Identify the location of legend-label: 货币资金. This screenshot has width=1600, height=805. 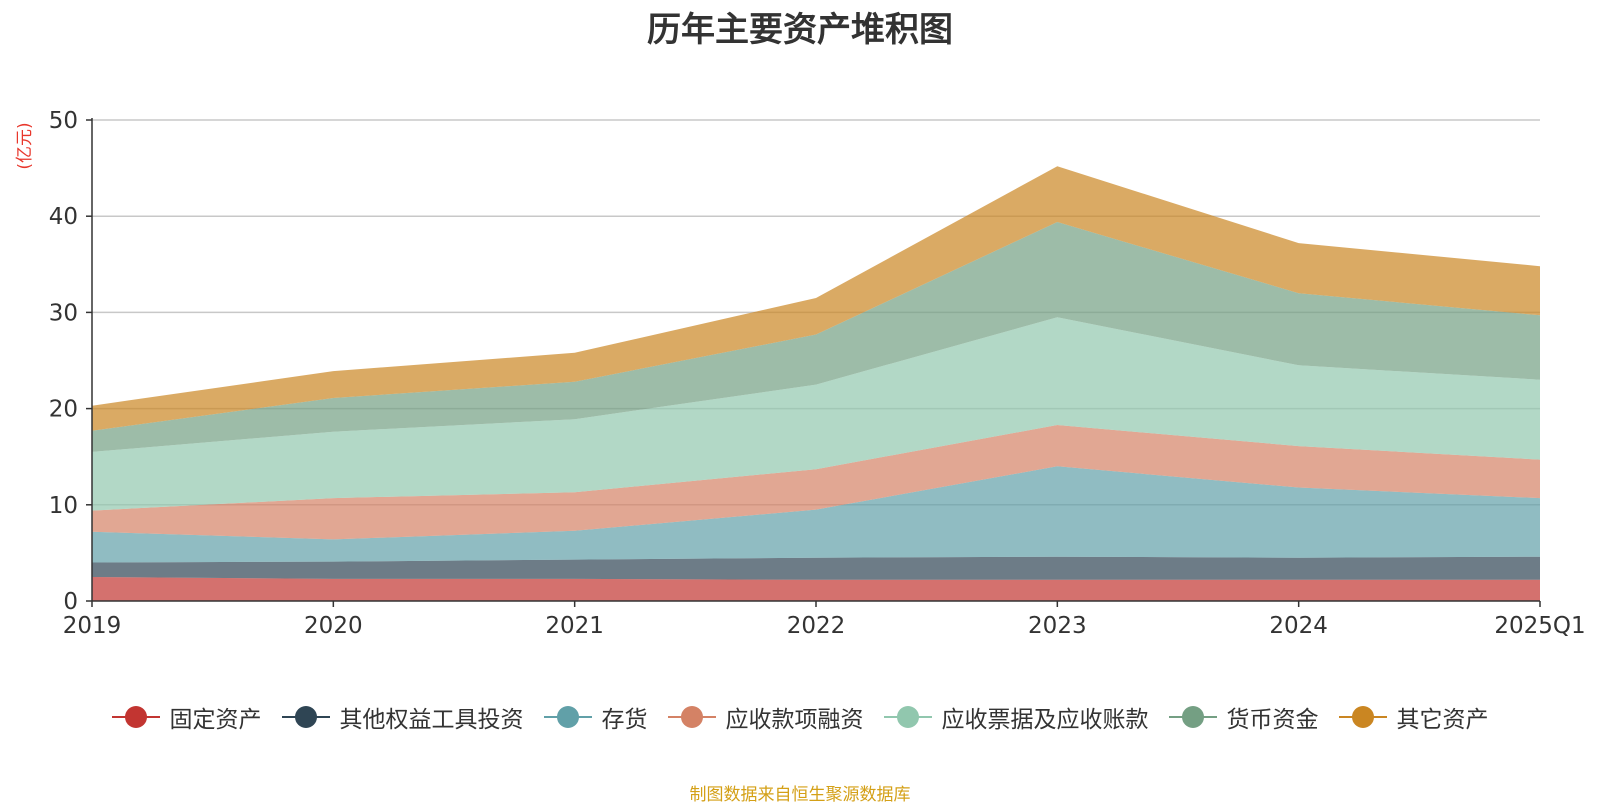
(1272, 720).